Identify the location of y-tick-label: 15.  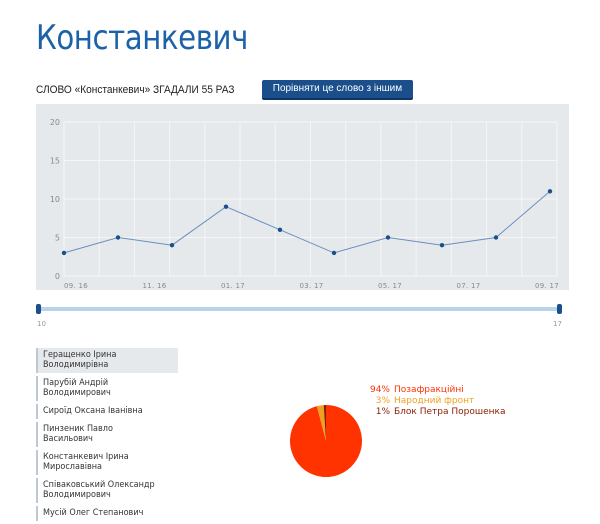
(55, 161).